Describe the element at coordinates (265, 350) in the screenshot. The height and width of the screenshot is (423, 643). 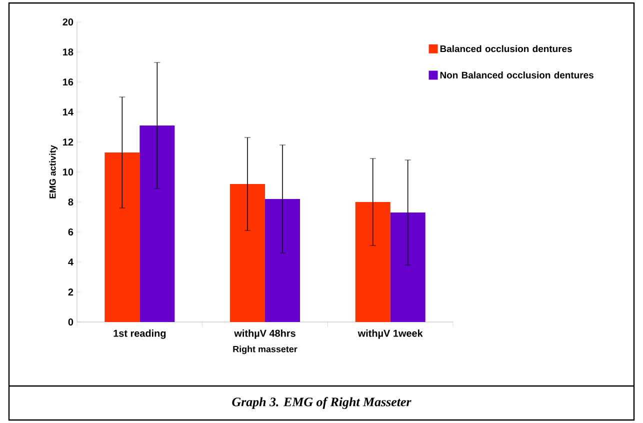
I see `x-axis-title: Right masseter` at that location.